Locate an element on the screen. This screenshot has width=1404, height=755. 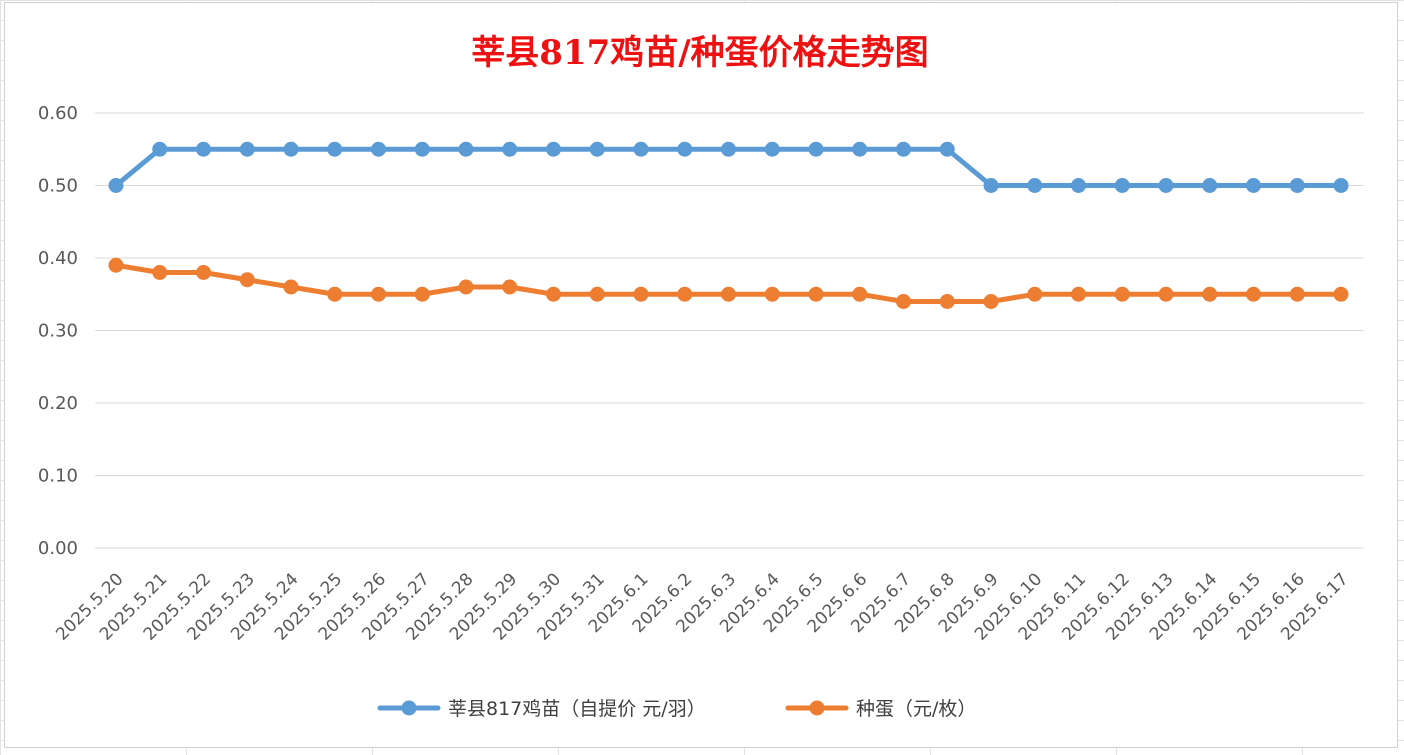
chart-title: 莘县817鸡苗/种蛋价格走势图 is located at coordinates (699, 53).